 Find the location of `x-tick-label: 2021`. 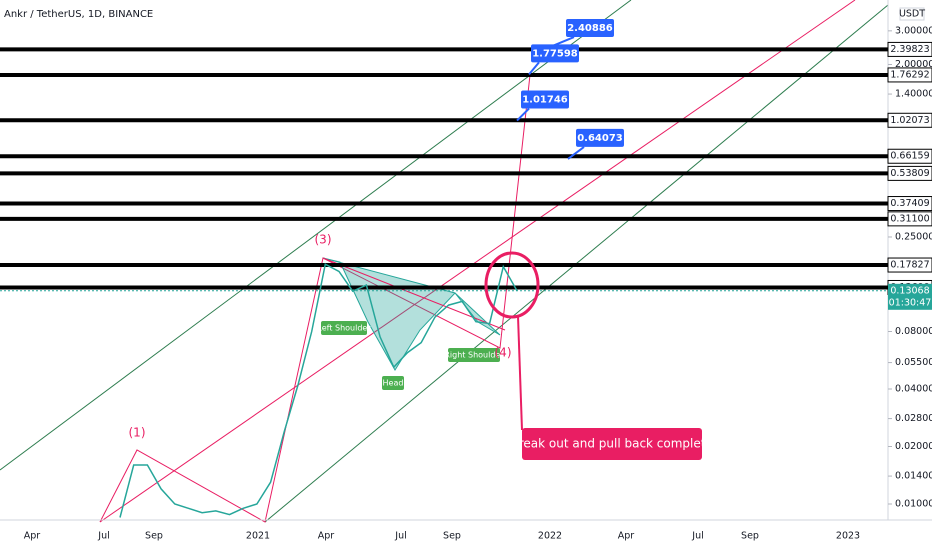

x-tick-label: 2021 is located at coordinates (258, 536).